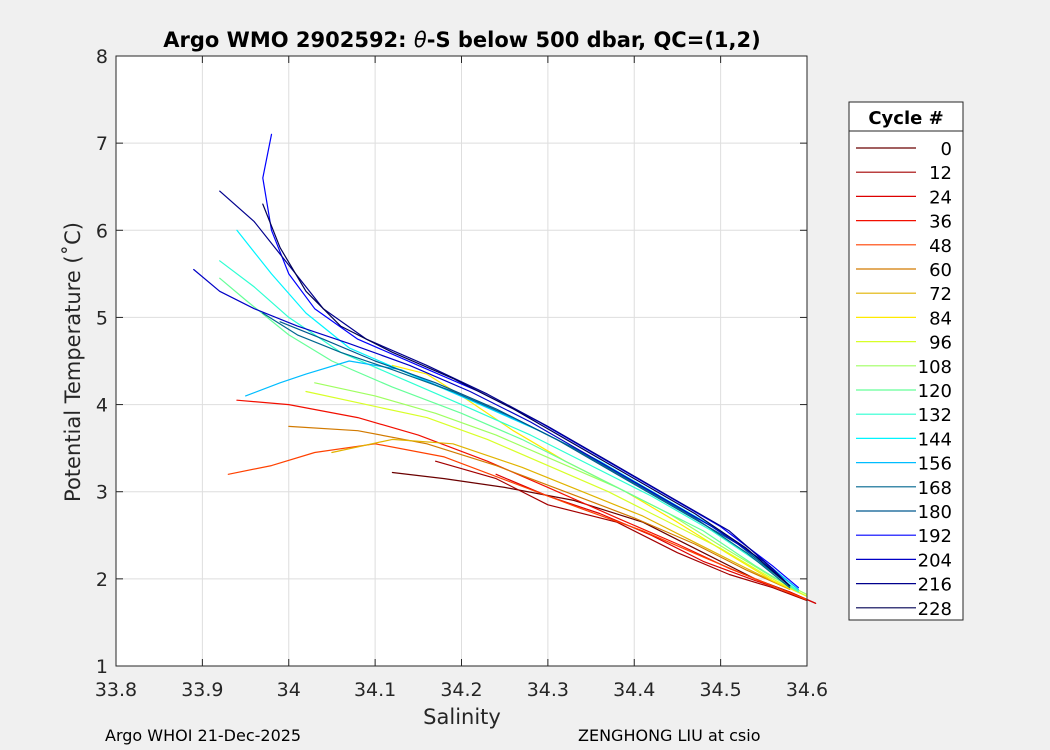 This screenshot has width=1050, height=750. Describe the element at coordinates (905, 118) in the screenshot. I see `legend-title: Cycle #` at that location.